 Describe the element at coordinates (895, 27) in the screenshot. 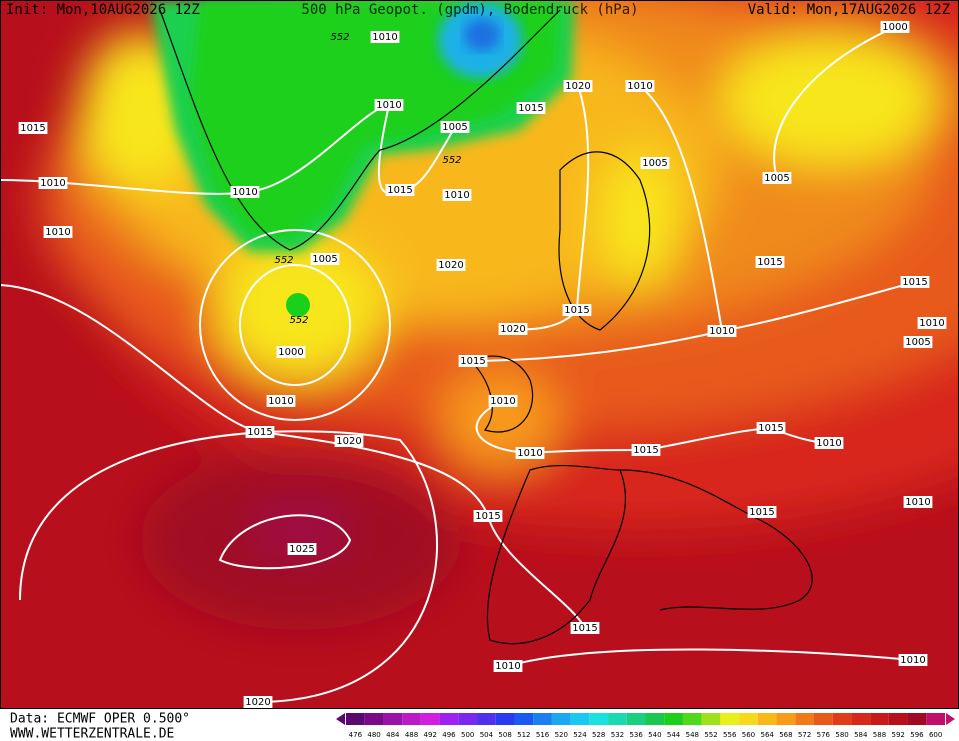

I see `isobar-label-group: 1000` at that location.